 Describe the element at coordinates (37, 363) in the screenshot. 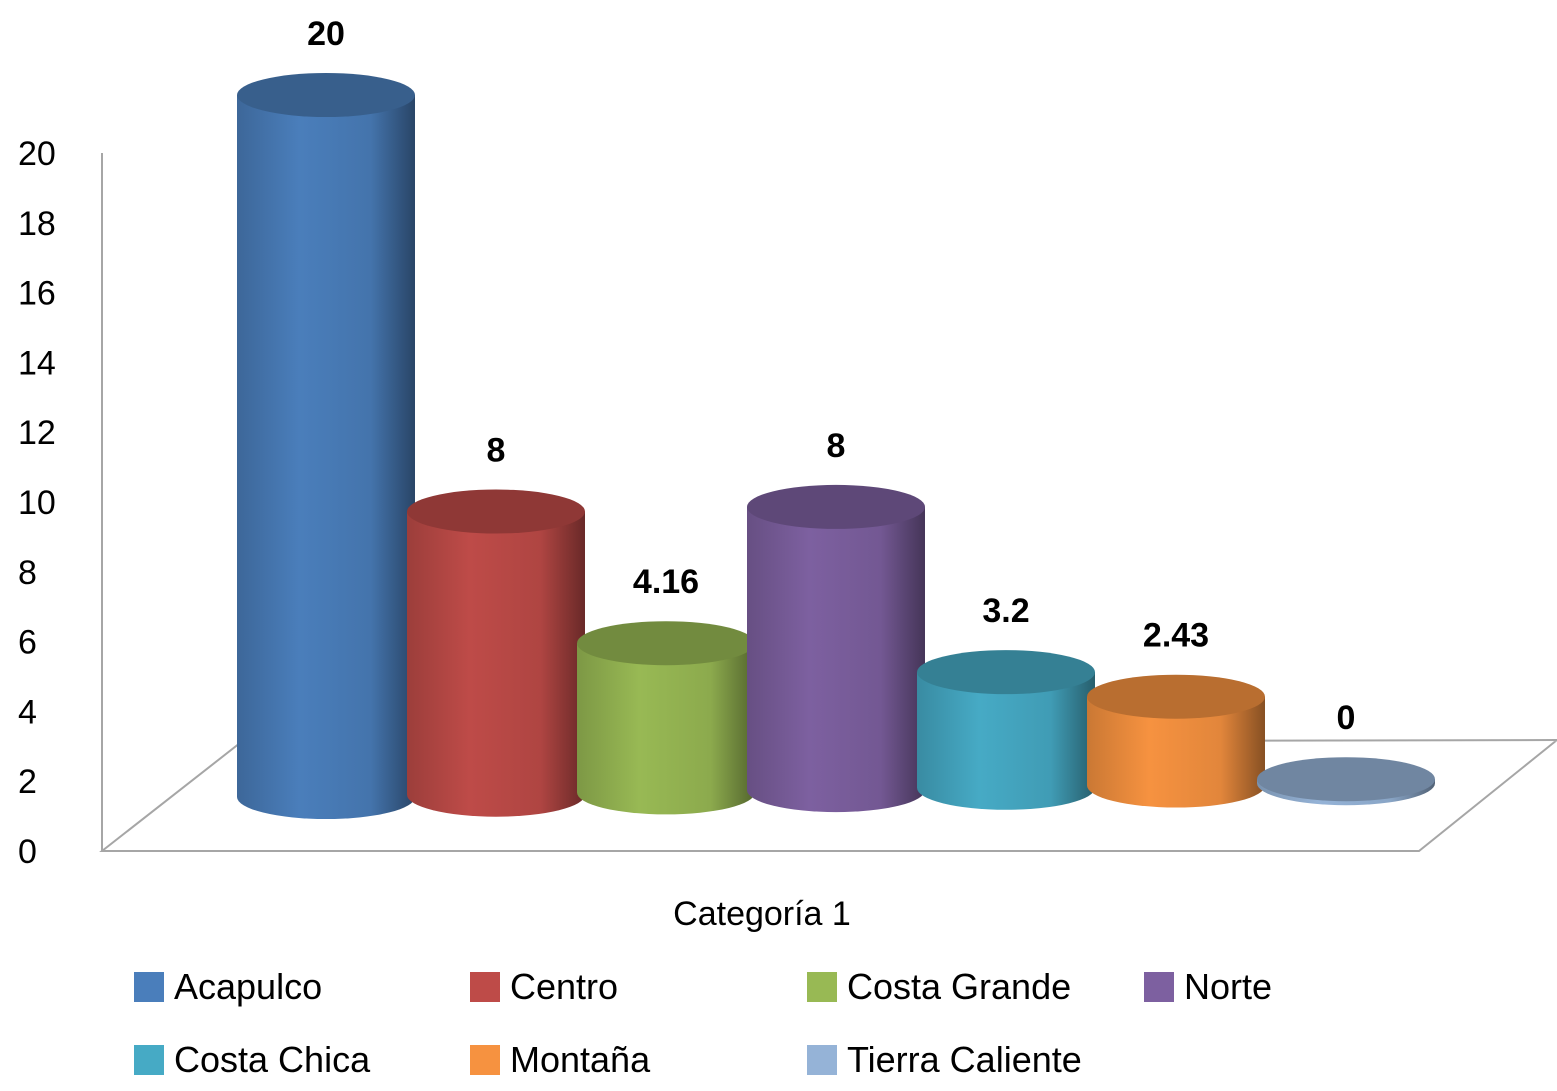

I see `y-tick-label: 14` at that location.